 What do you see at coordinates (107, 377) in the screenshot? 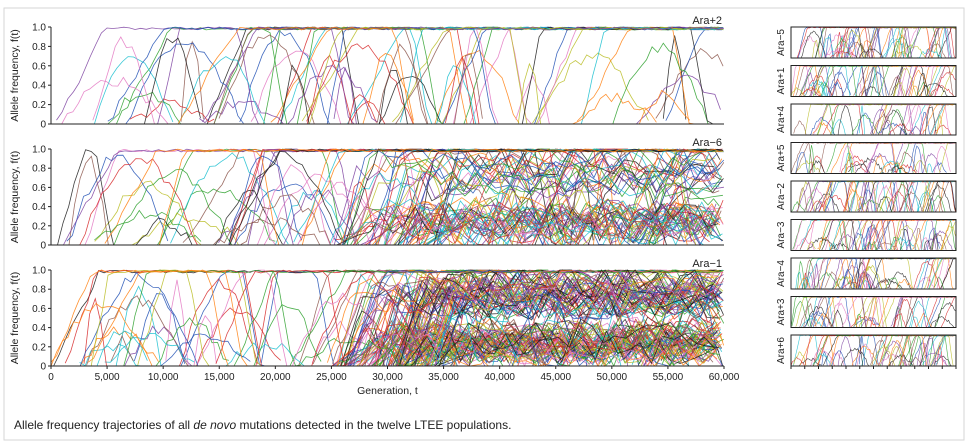
I see `x-tick-label: 5,000` at bounding box center [107, 377].